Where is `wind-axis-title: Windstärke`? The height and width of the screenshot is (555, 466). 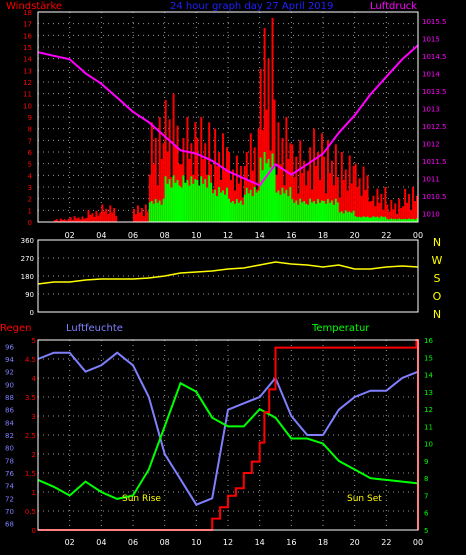 wind-axis-title: Windstärke is located at coordinates (34, 6).